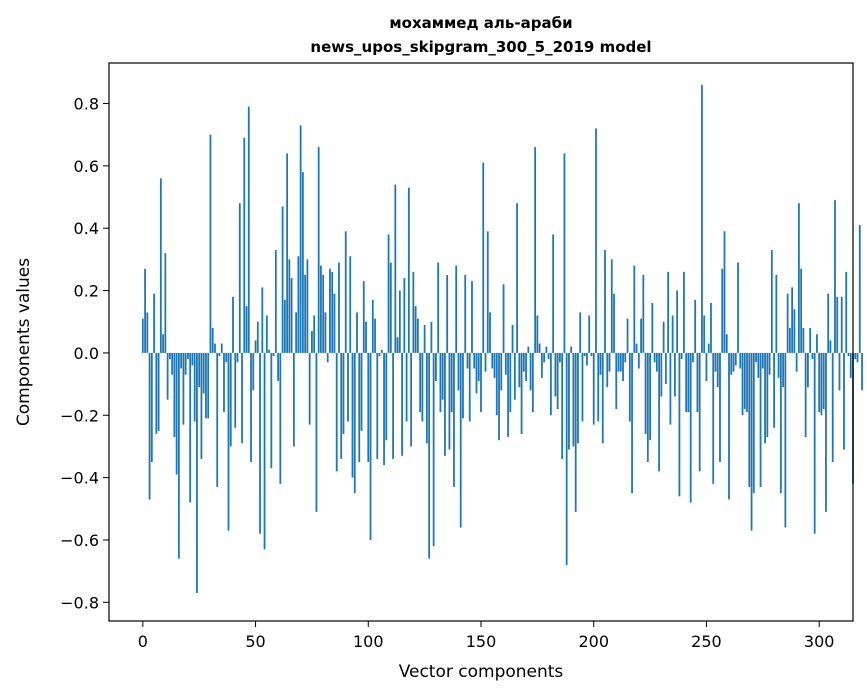 The image size is (867, 696). I want to click on y-tick-label: −0.4, so click(79, 478).